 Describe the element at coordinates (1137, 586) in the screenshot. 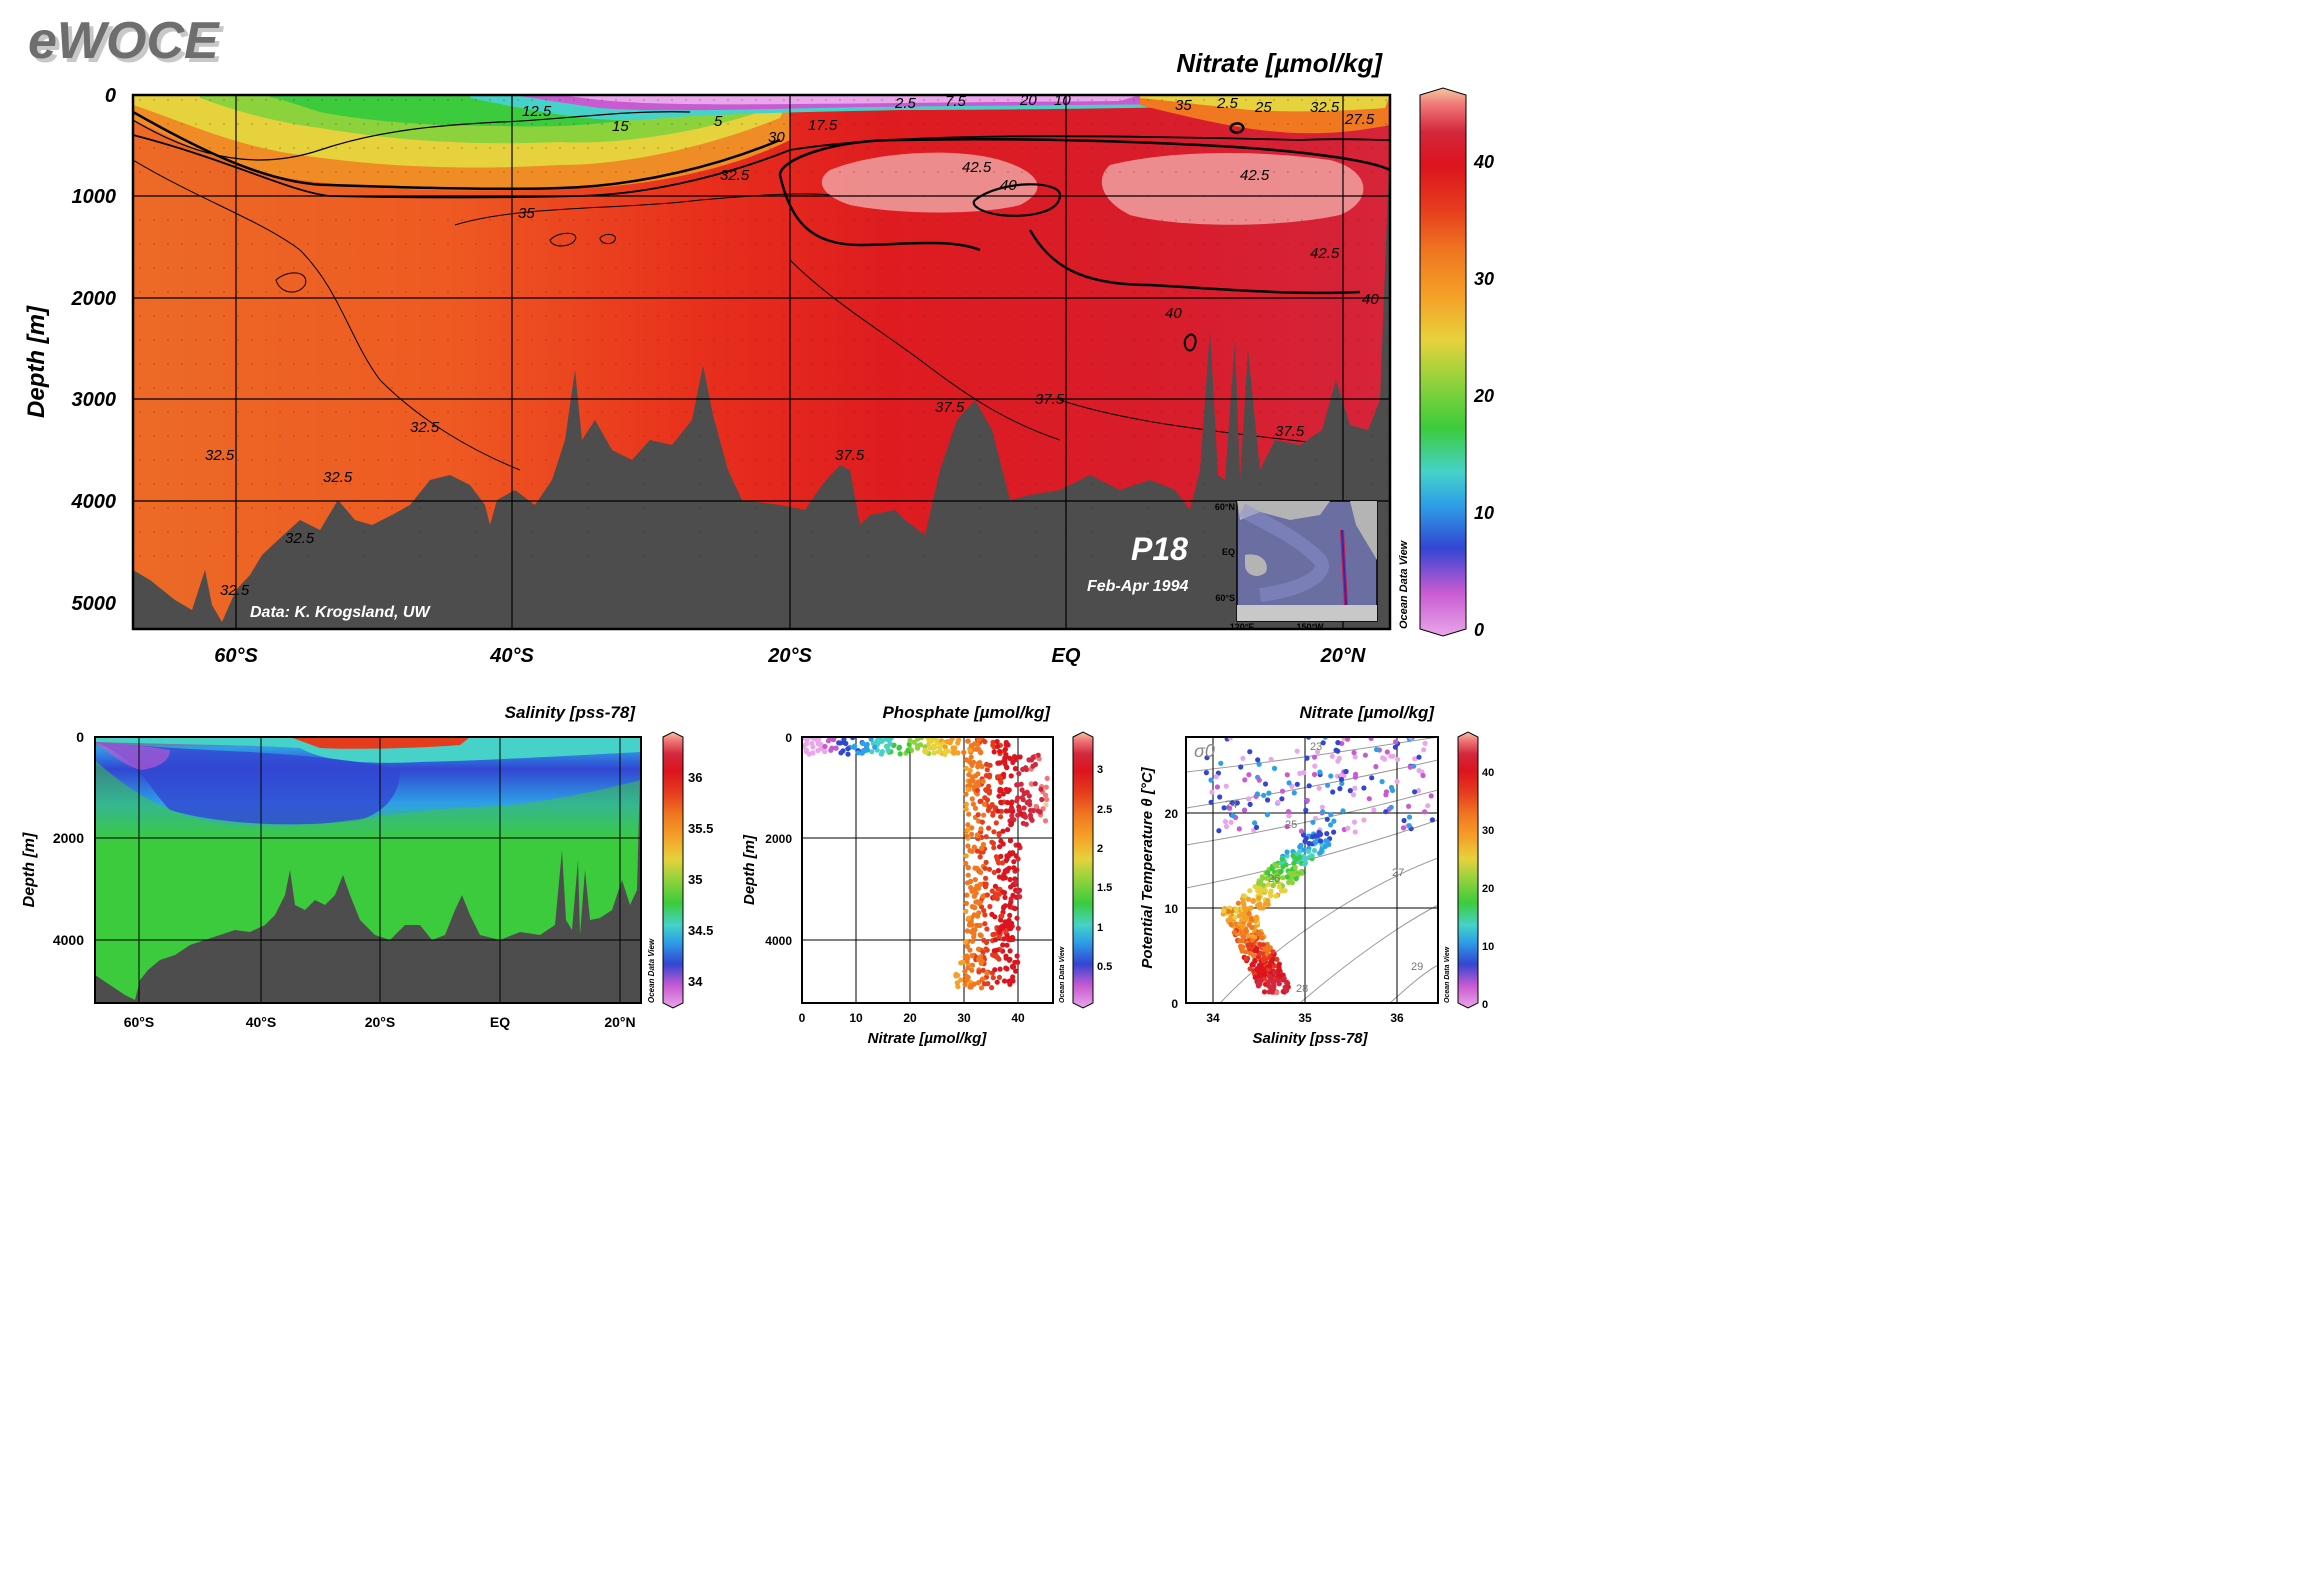

I see `cruise-dates: Feb-Apr 1994` at that location.